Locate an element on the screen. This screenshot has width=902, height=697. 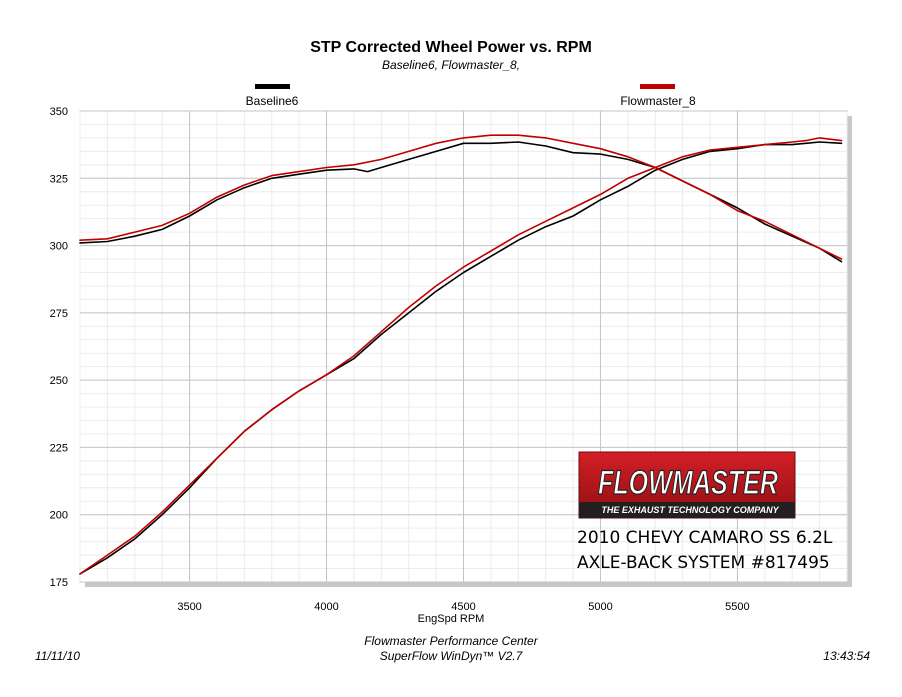
car-model-text: 2010 CHEVY CAMARO SS 6.2L is located at coordinates (705, 538).